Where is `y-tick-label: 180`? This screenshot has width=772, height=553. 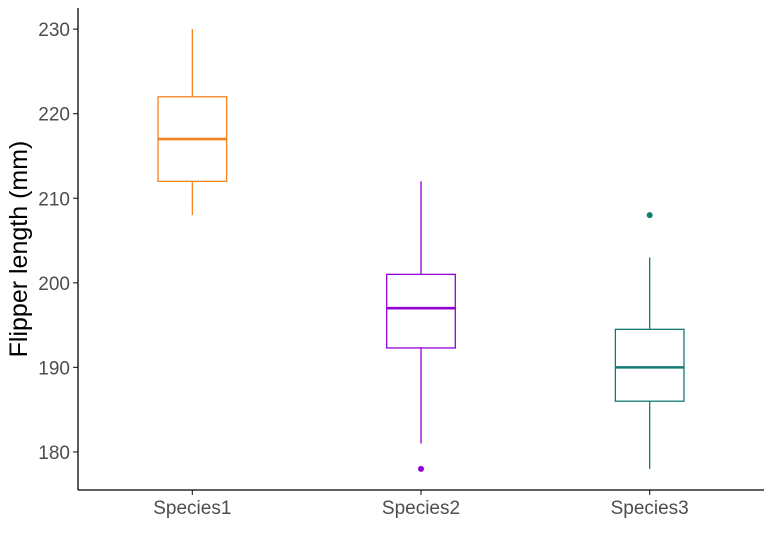 y-tick-label: 180 is located at coordinates (54, 453).